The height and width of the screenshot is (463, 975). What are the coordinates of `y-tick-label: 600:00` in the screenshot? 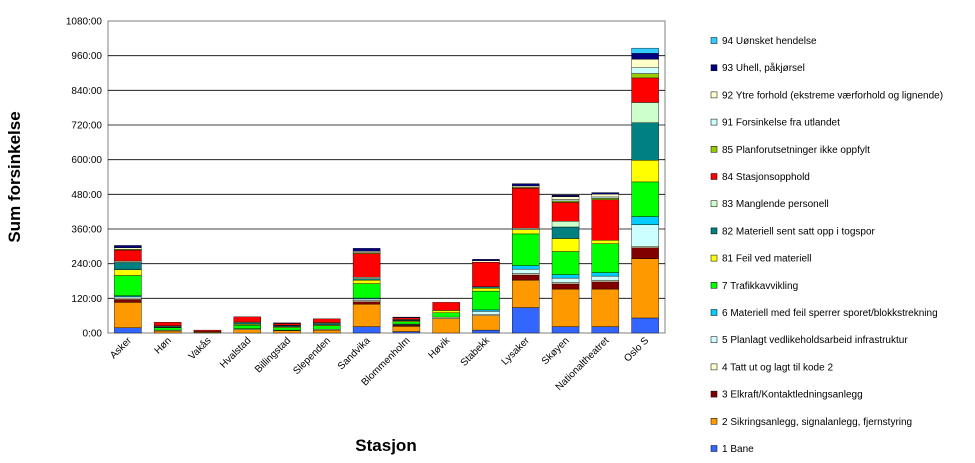 It's located at (86, 160).